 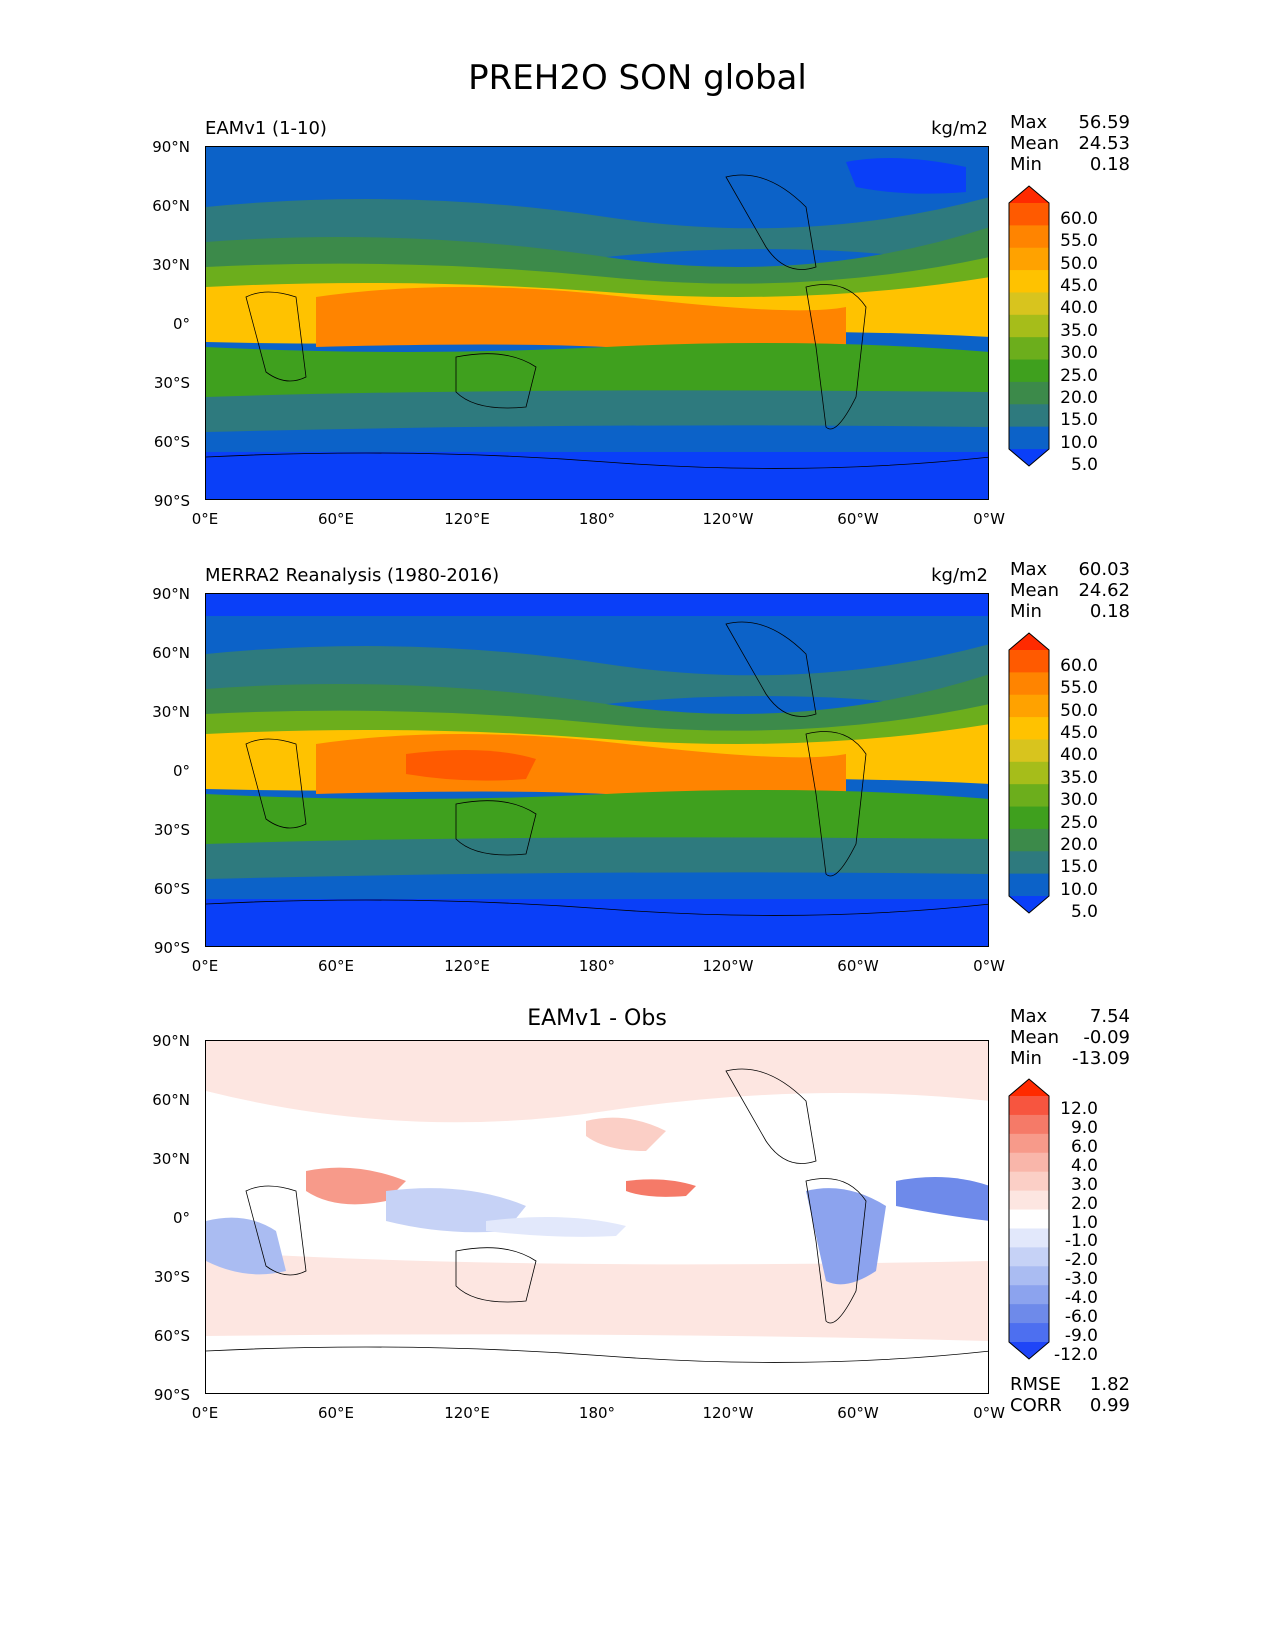 I want to click on y-tick: 30°N, so click(x=171, y=1159).